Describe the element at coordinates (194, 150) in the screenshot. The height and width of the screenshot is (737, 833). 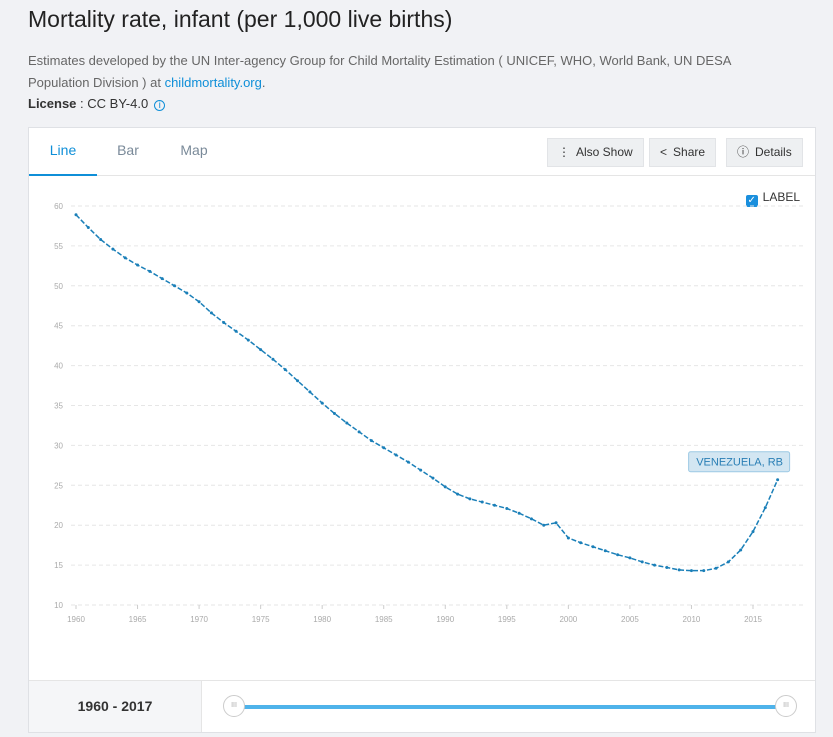
I see `tab-map: Map` at that location.